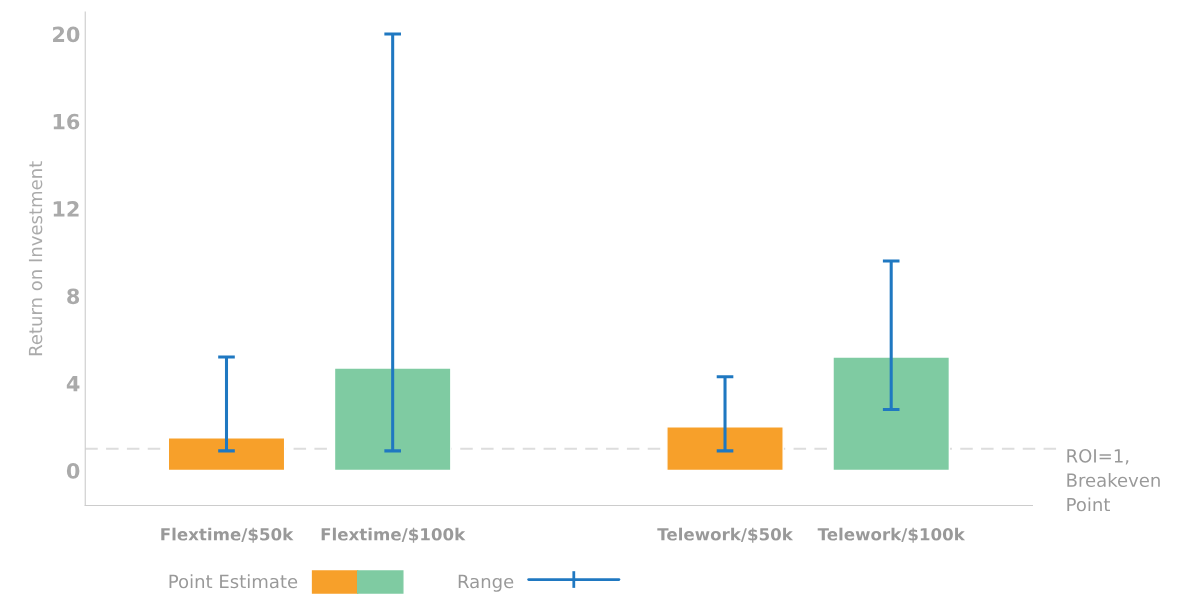 This screenshot has width=1184, height=609. I want to click on y-tick-label: 20, so click(66, 34).